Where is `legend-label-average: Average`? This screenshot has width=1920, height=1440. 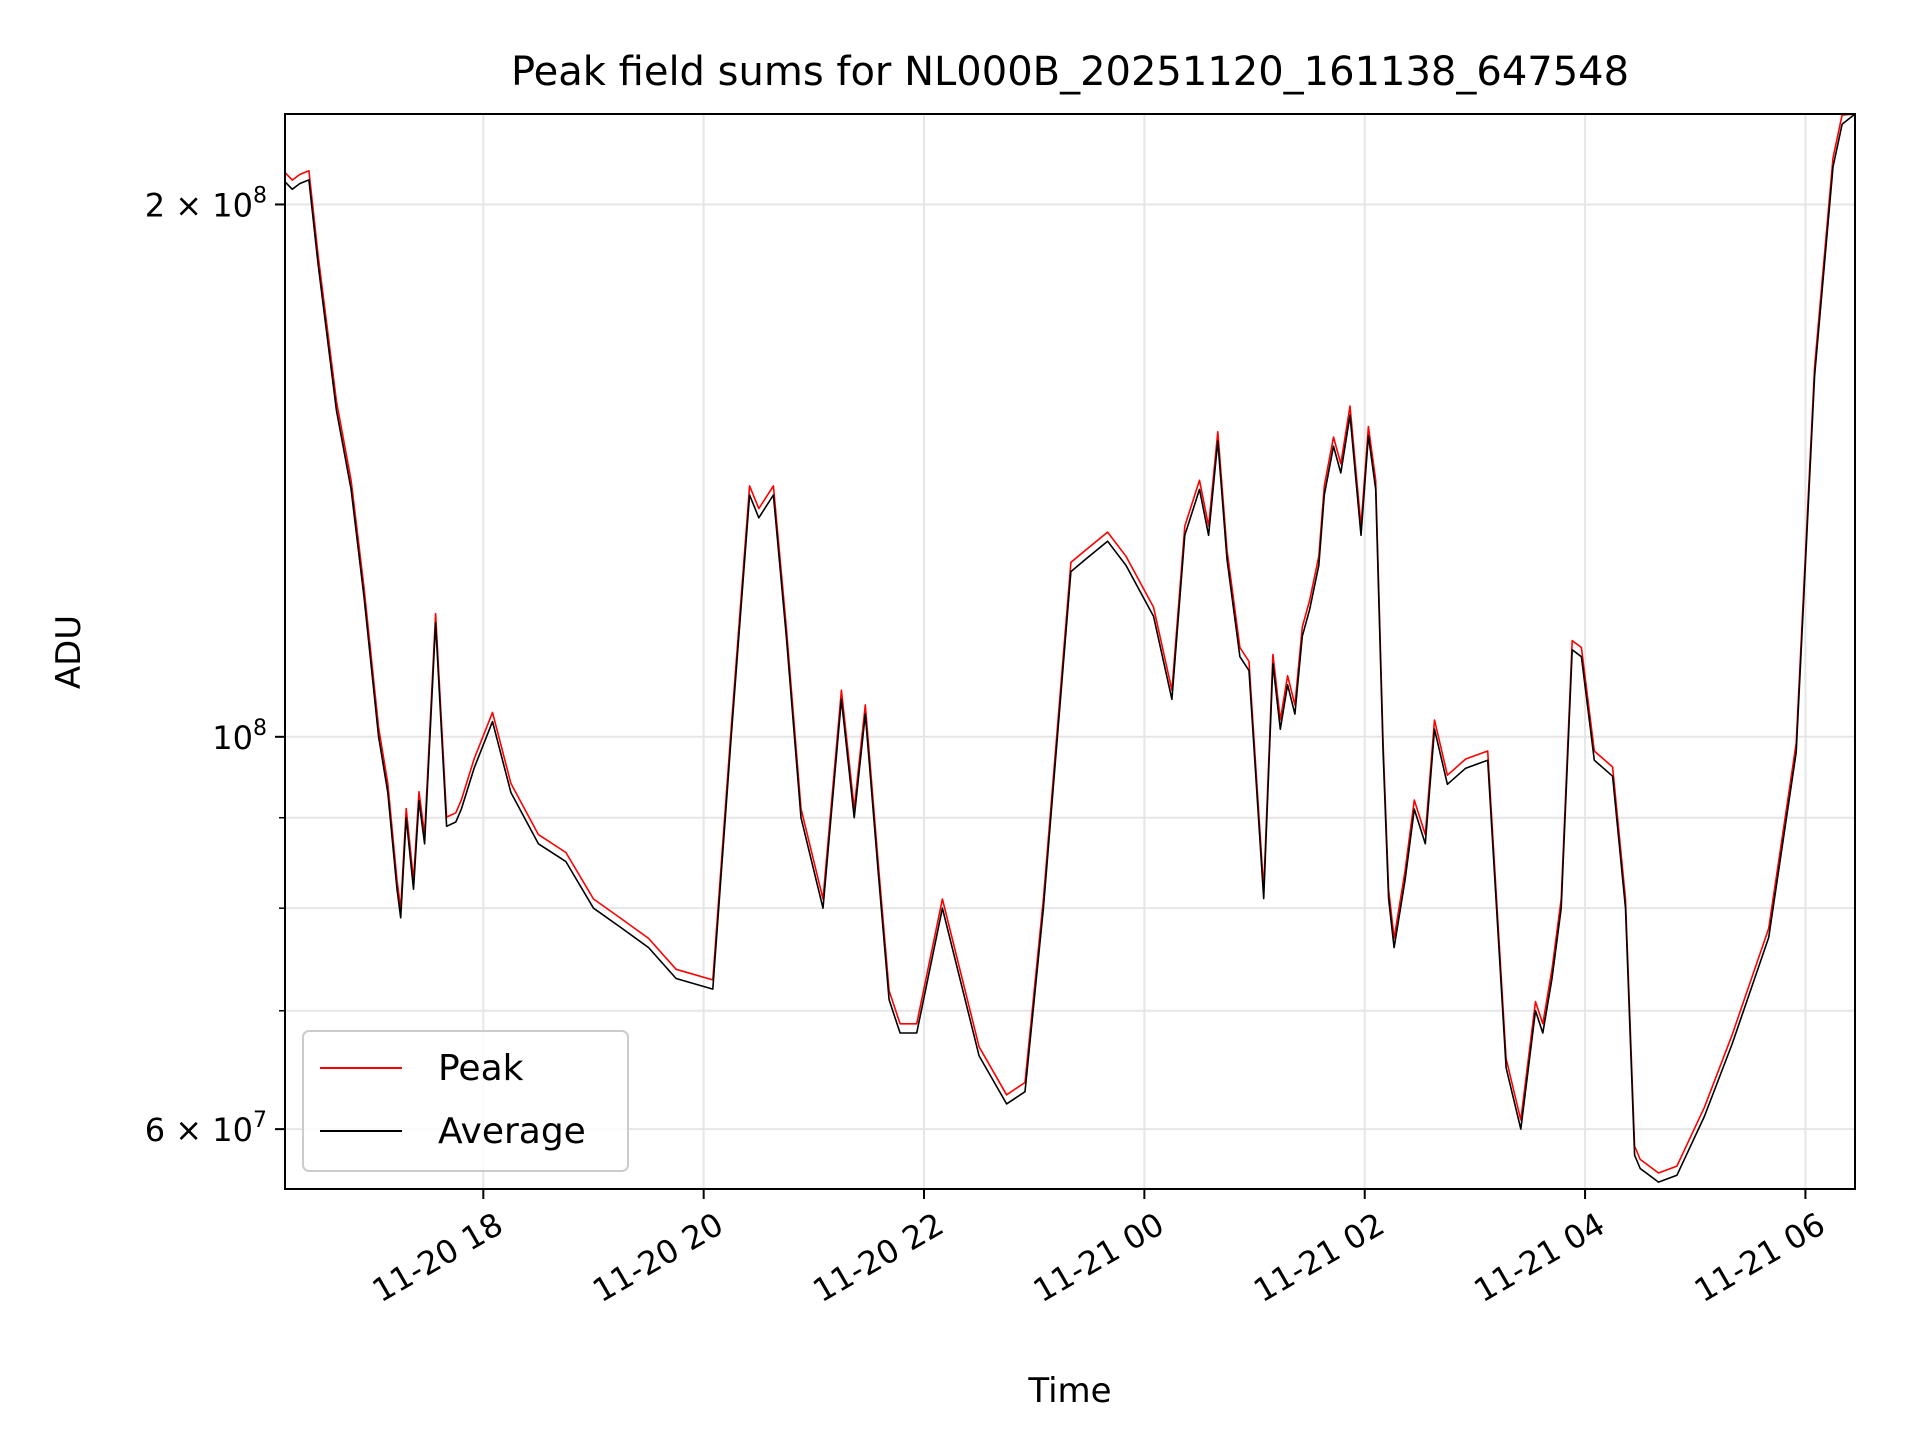 legend-label-average: Average is located at coordinates (512, 1131).